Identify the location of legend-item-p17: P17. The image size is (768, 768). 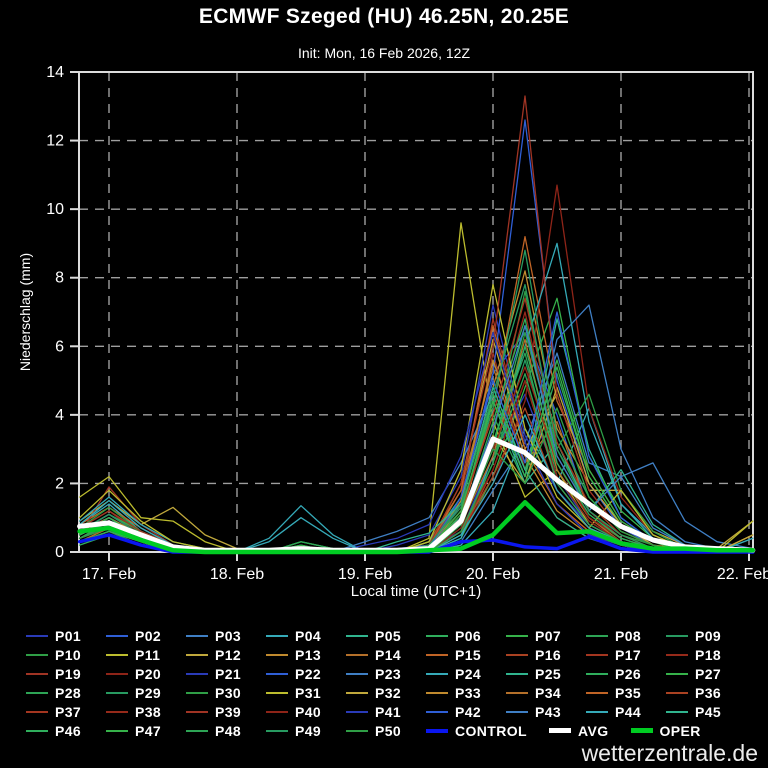
(626, 654).